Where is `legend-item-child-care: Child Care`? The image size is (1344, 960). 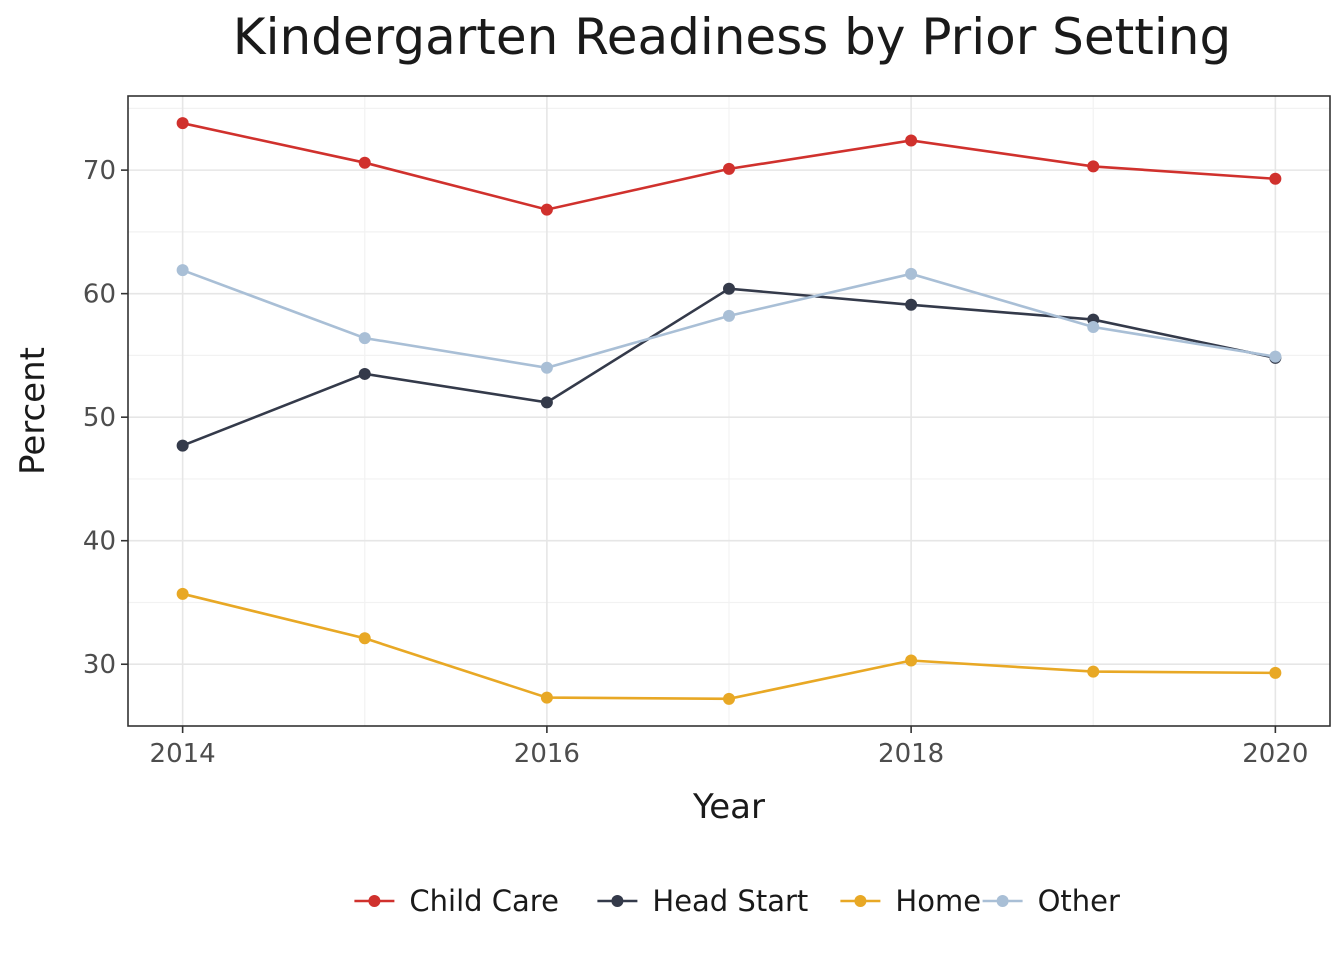 legend-item-child-care: Child Care is located at coordinates (456, 901).